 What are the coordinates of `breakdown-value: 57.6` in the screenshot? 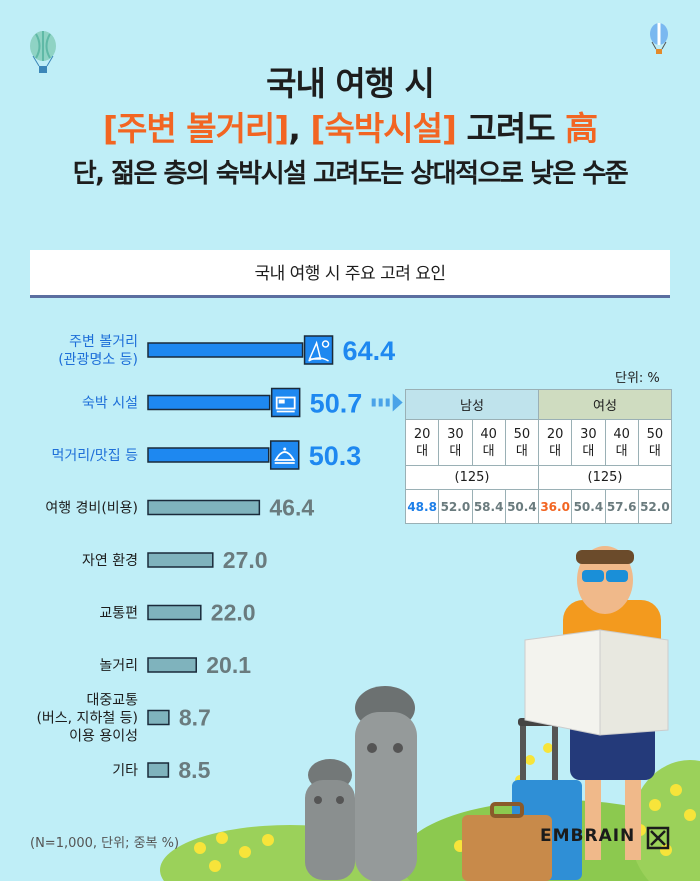 It's located at (621, 506).